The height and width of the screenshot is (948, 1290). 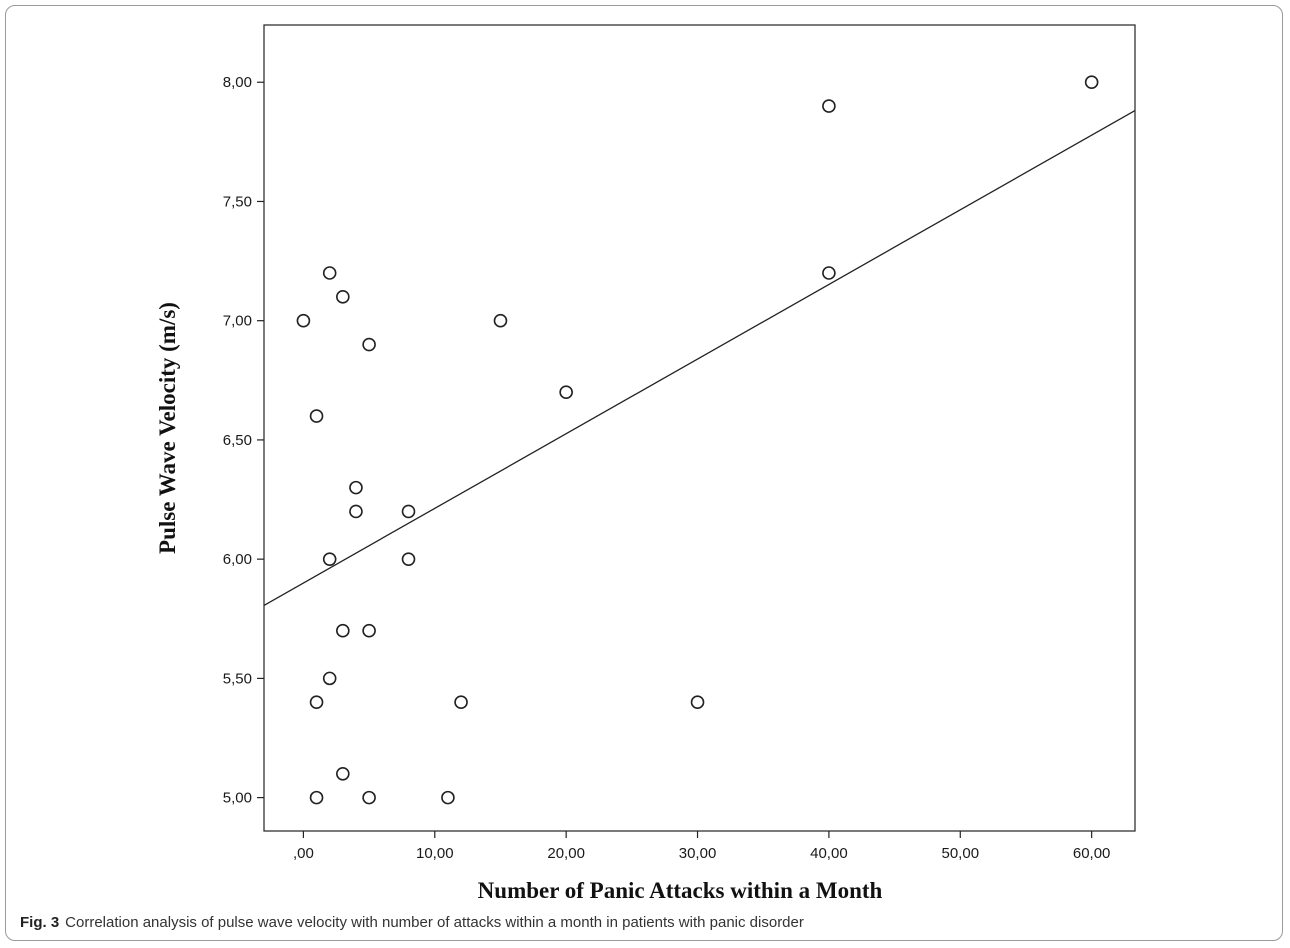 I want to click on y-tick-label: 6,00, so click(x=237, y=559).